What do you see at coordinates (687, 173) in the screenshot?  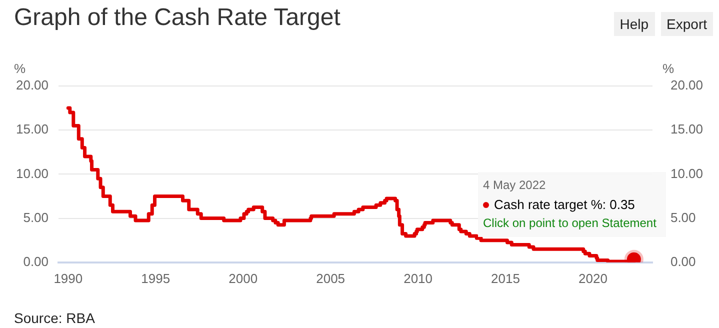 I see `y2-tick-label: 10.00` at bounding box center [687, 173].